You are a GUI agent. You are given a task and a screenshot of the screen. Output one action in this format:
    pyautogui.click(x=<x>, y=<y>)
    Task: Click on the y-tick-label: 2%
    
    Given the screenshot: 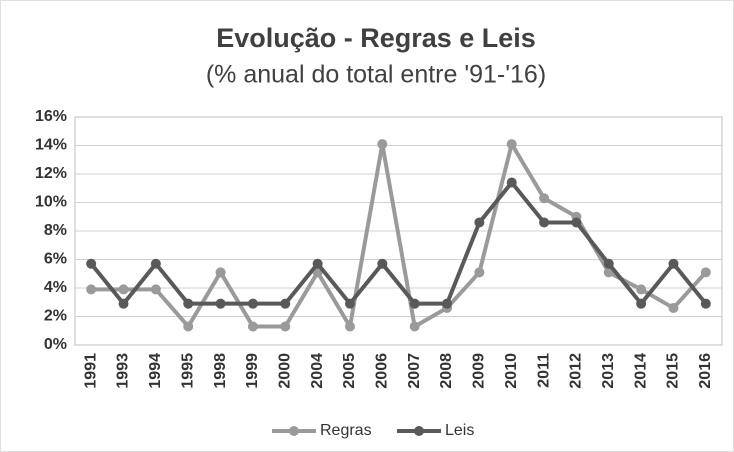 What is the action you would take?
    pyautogui.click(x=55, y=316)
    